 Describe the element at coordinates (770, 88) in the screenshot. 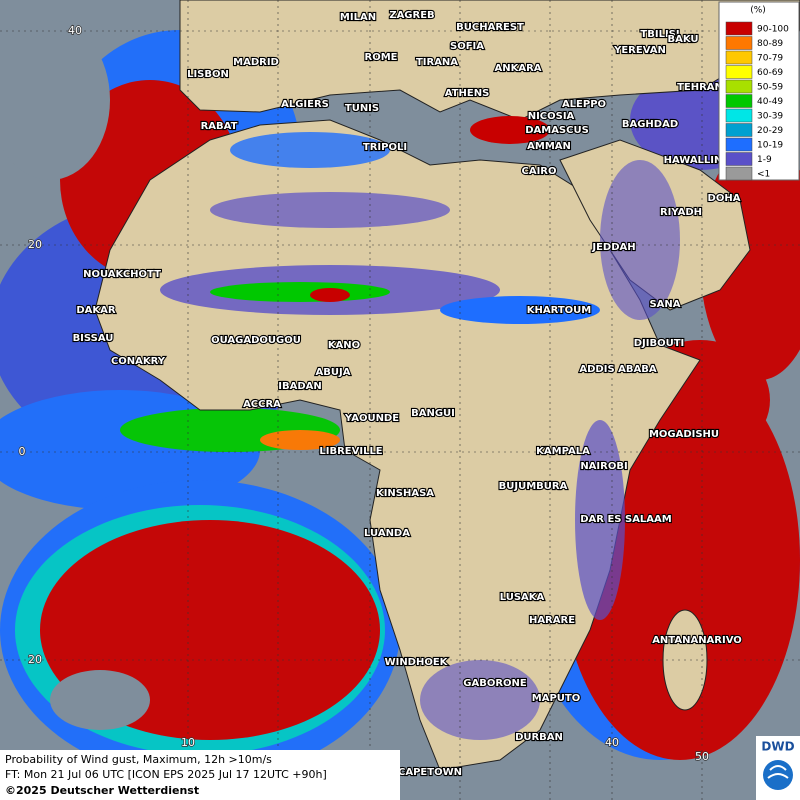

I see `legend-label: 50-59` at that location.